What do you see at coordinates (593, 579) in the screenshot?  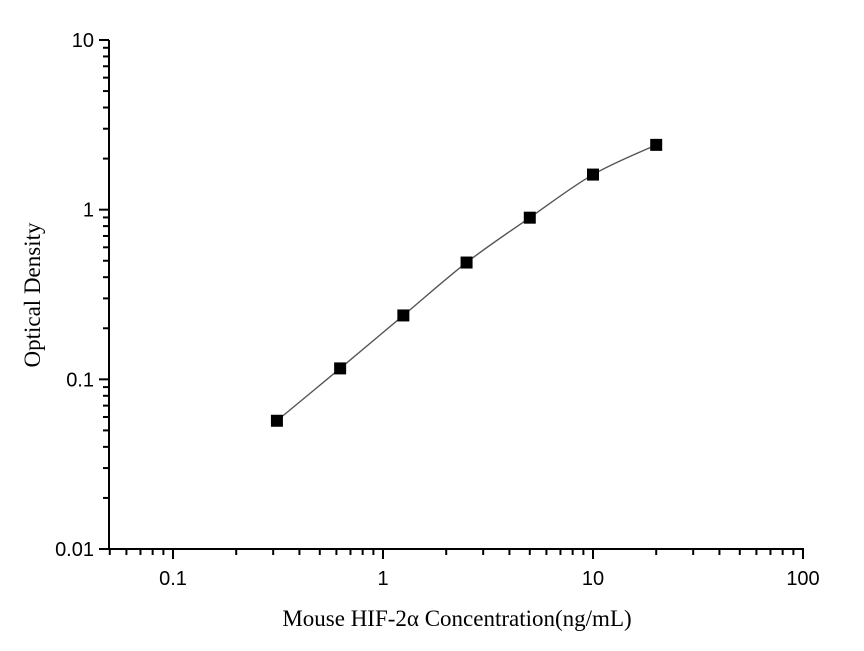 I see `x-tick-label: 10` at bounding box center [593, 579].